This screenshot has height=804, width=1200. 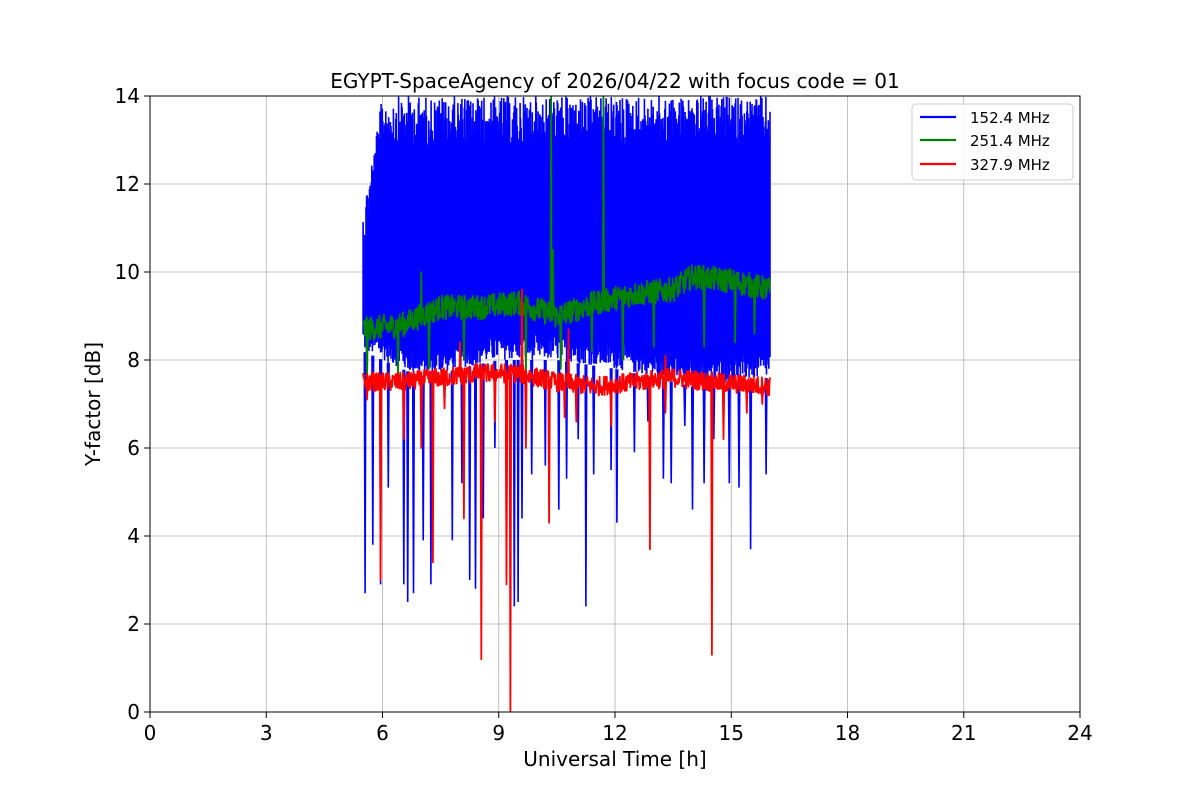 I want to click on x-tick-label: 12, so click(x=614, y=733).